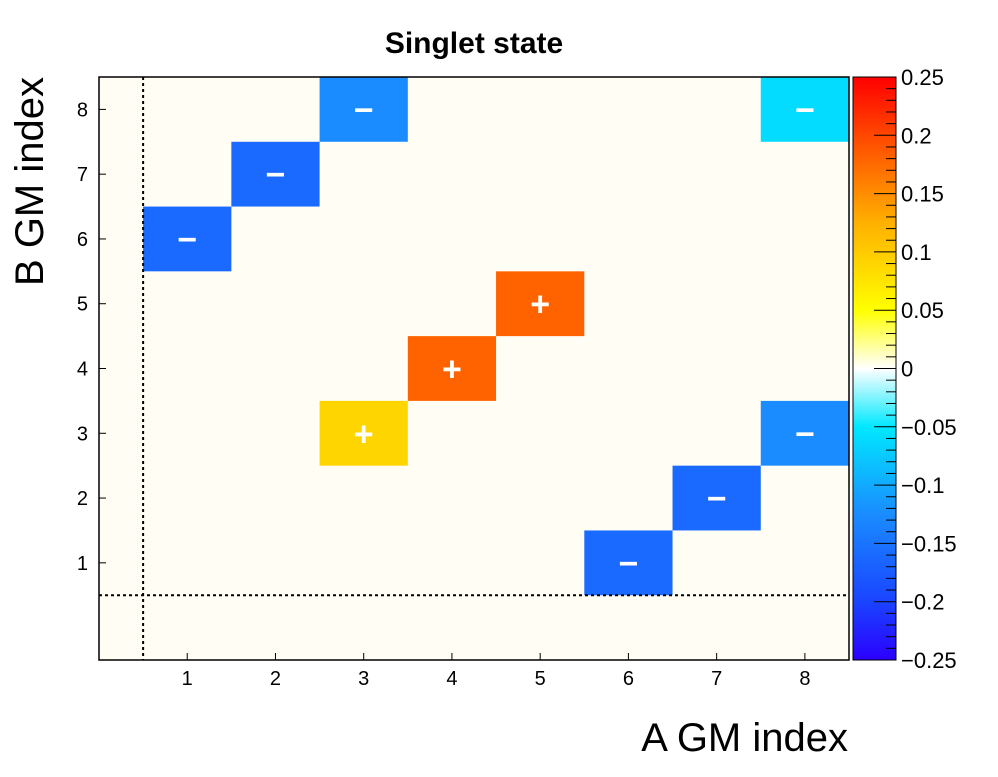 The height and width of the screenshot is (777, 998). What do you see at coordinates (496, 671) in the screenshot?
I see `x-axis-ticks: 1 2 3 4 5 6 7 8` at bounding box center [496, 671].